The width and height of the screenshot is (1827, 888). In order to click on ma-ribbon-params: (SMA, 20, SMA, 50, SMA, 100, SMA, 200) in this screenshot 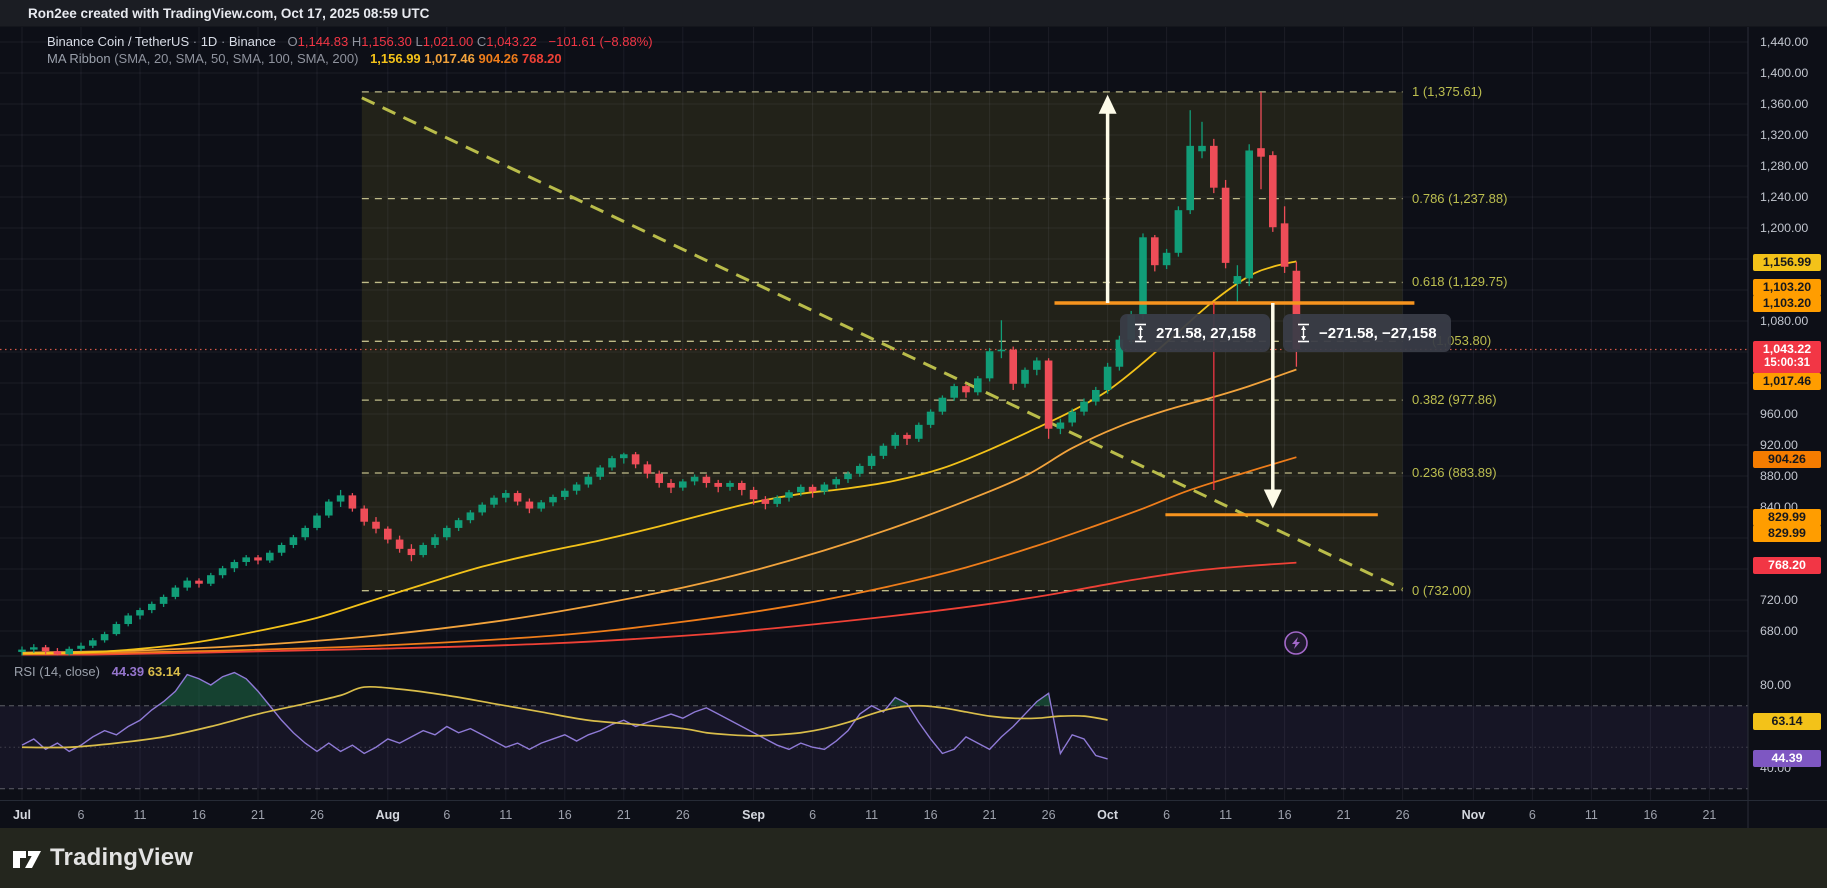, I will do `click(236, 58)`.